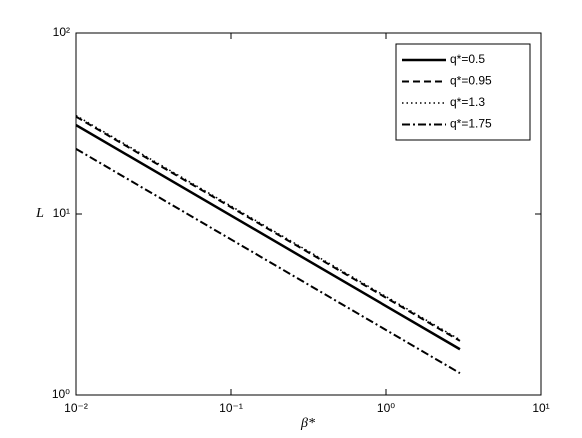 The height and width of the screenshot is (438, 582). What do you see at coordinates (471, 124) in the screenshot?
I see `legend-label: q*=1.75` at bounding box center [471, 124].